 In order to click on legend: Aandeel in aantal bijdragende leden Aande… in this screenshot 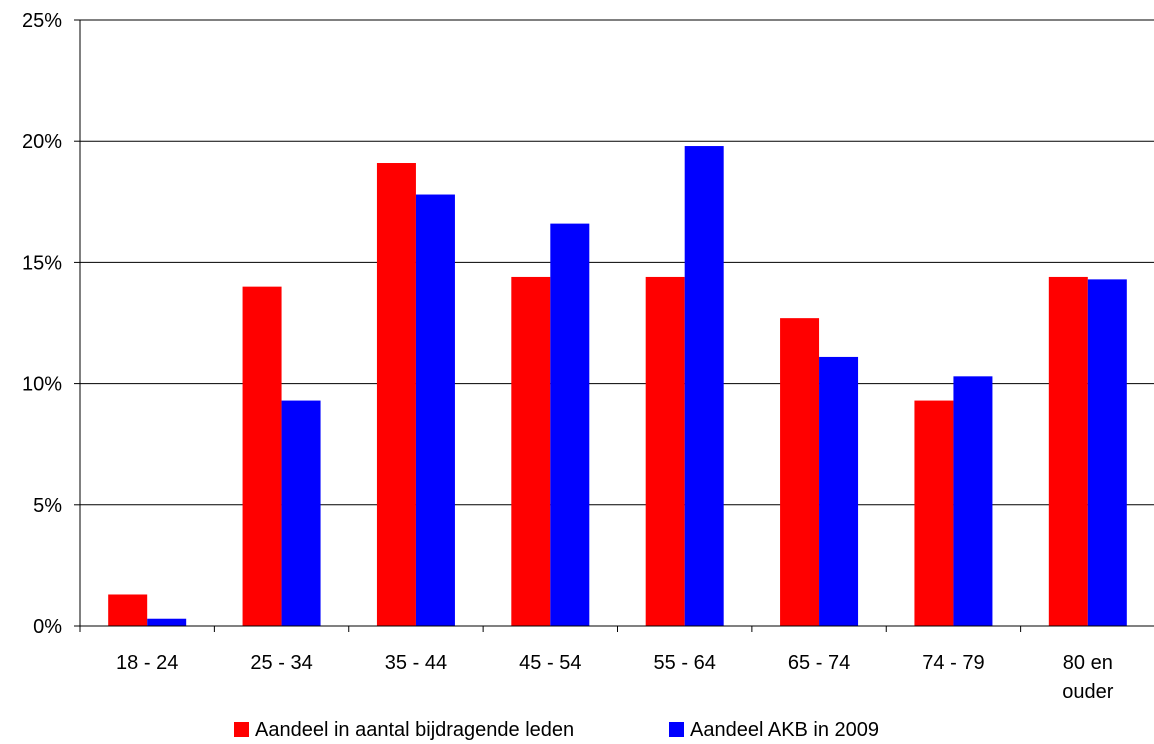, I will do `click(556, 730)`.